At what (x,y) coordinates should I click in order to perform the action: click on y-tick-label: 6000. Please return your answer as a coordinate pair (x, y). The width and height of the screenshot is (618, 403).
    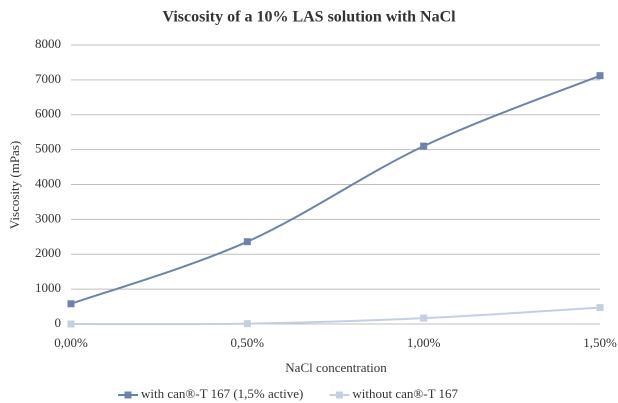
    Looking at the image, I should click on (48, 113).